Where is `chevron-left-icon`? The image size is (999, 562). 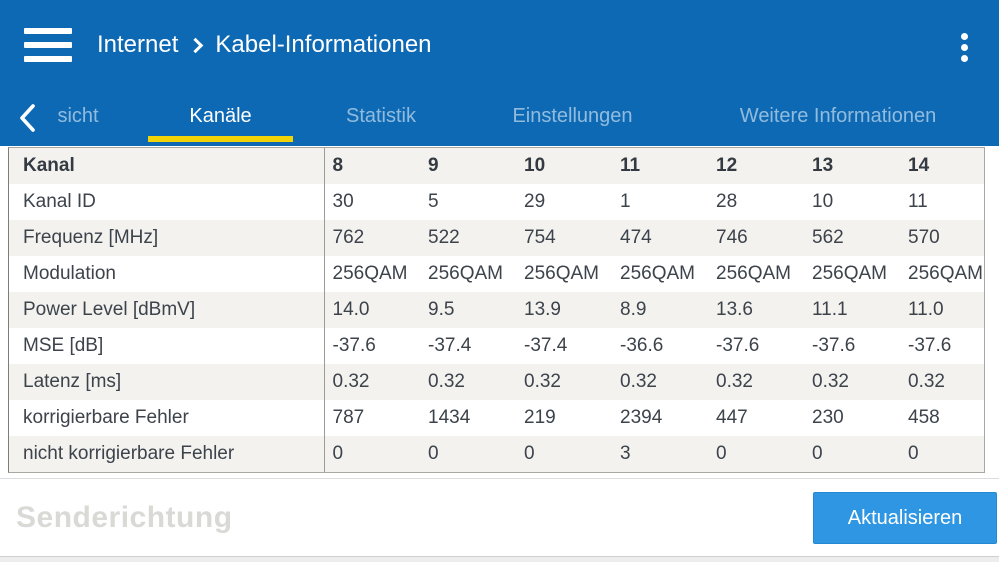 chevron-left-icon is located at coordinates (28, 118).